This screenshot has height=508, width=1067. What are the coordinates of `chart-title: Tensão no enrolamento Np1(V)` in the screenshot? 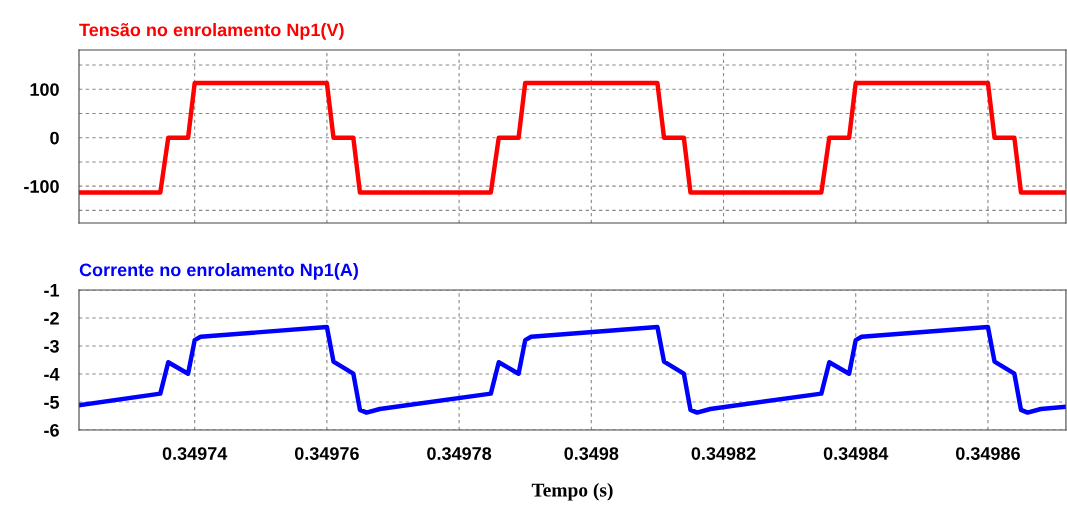 It's located at (211, 31).